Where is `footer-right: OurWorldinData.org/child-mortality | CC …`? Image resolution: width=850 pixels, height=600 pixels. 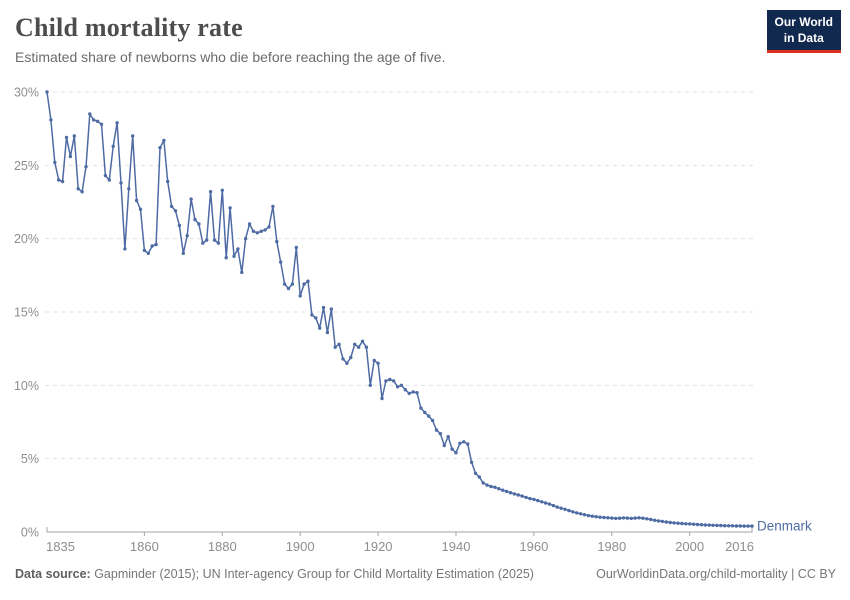
footer-right: OurWorldinData.org/child-mortality | CC … is located at coordinates (716, 574).